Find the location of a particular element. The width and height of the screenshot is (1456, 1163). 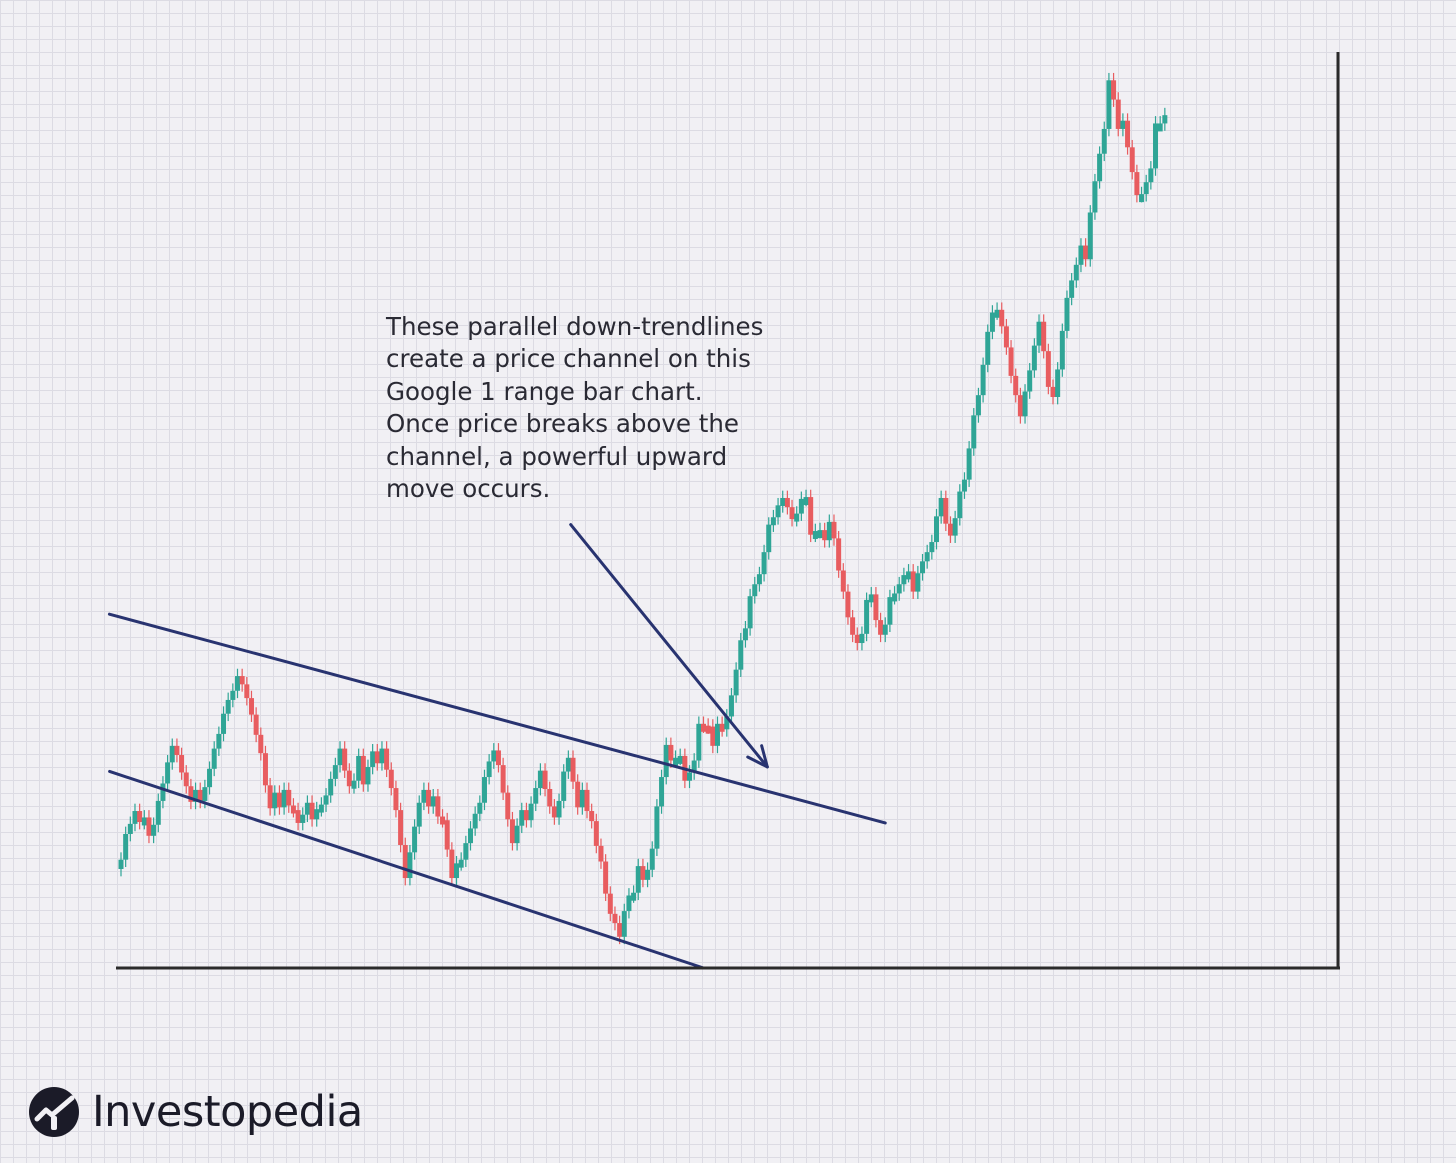

annotation-line: Once price breaks above the is located at coordinates (562, 424).